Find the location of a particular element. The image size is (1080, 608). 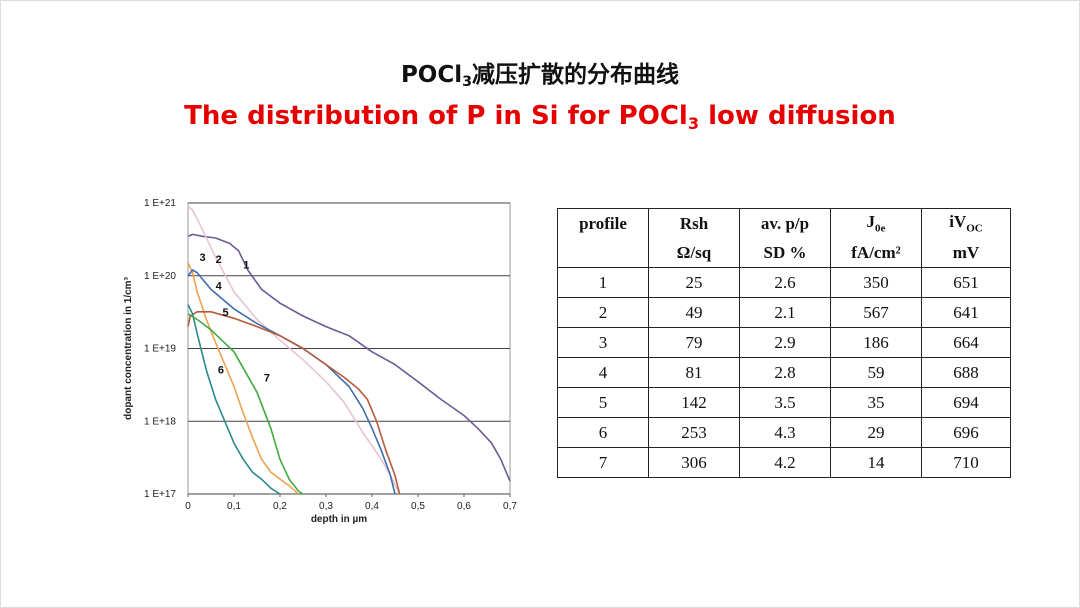

cell-rsh: 81 is located at coordinates (694, 372).